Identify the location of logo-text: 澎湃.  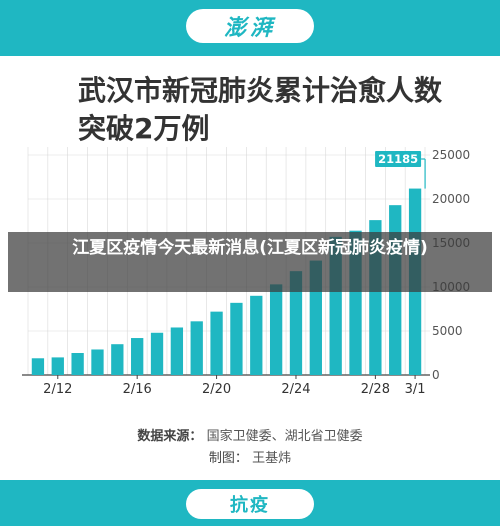
(249, 28).